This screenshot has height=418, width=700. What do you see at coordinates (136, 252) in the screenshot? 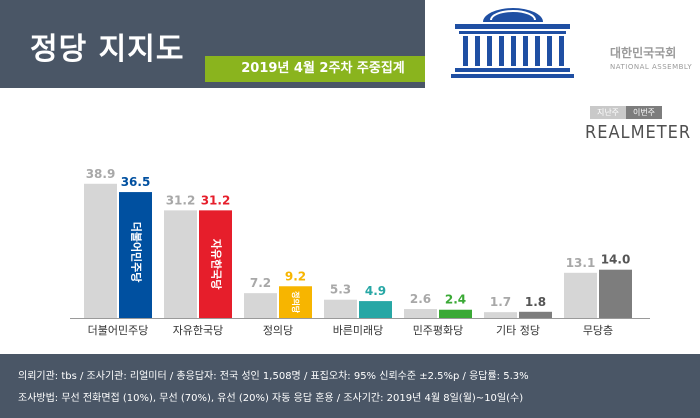
I see `party-logo-0: 더불어민주당` at bounding box center [136, 252].